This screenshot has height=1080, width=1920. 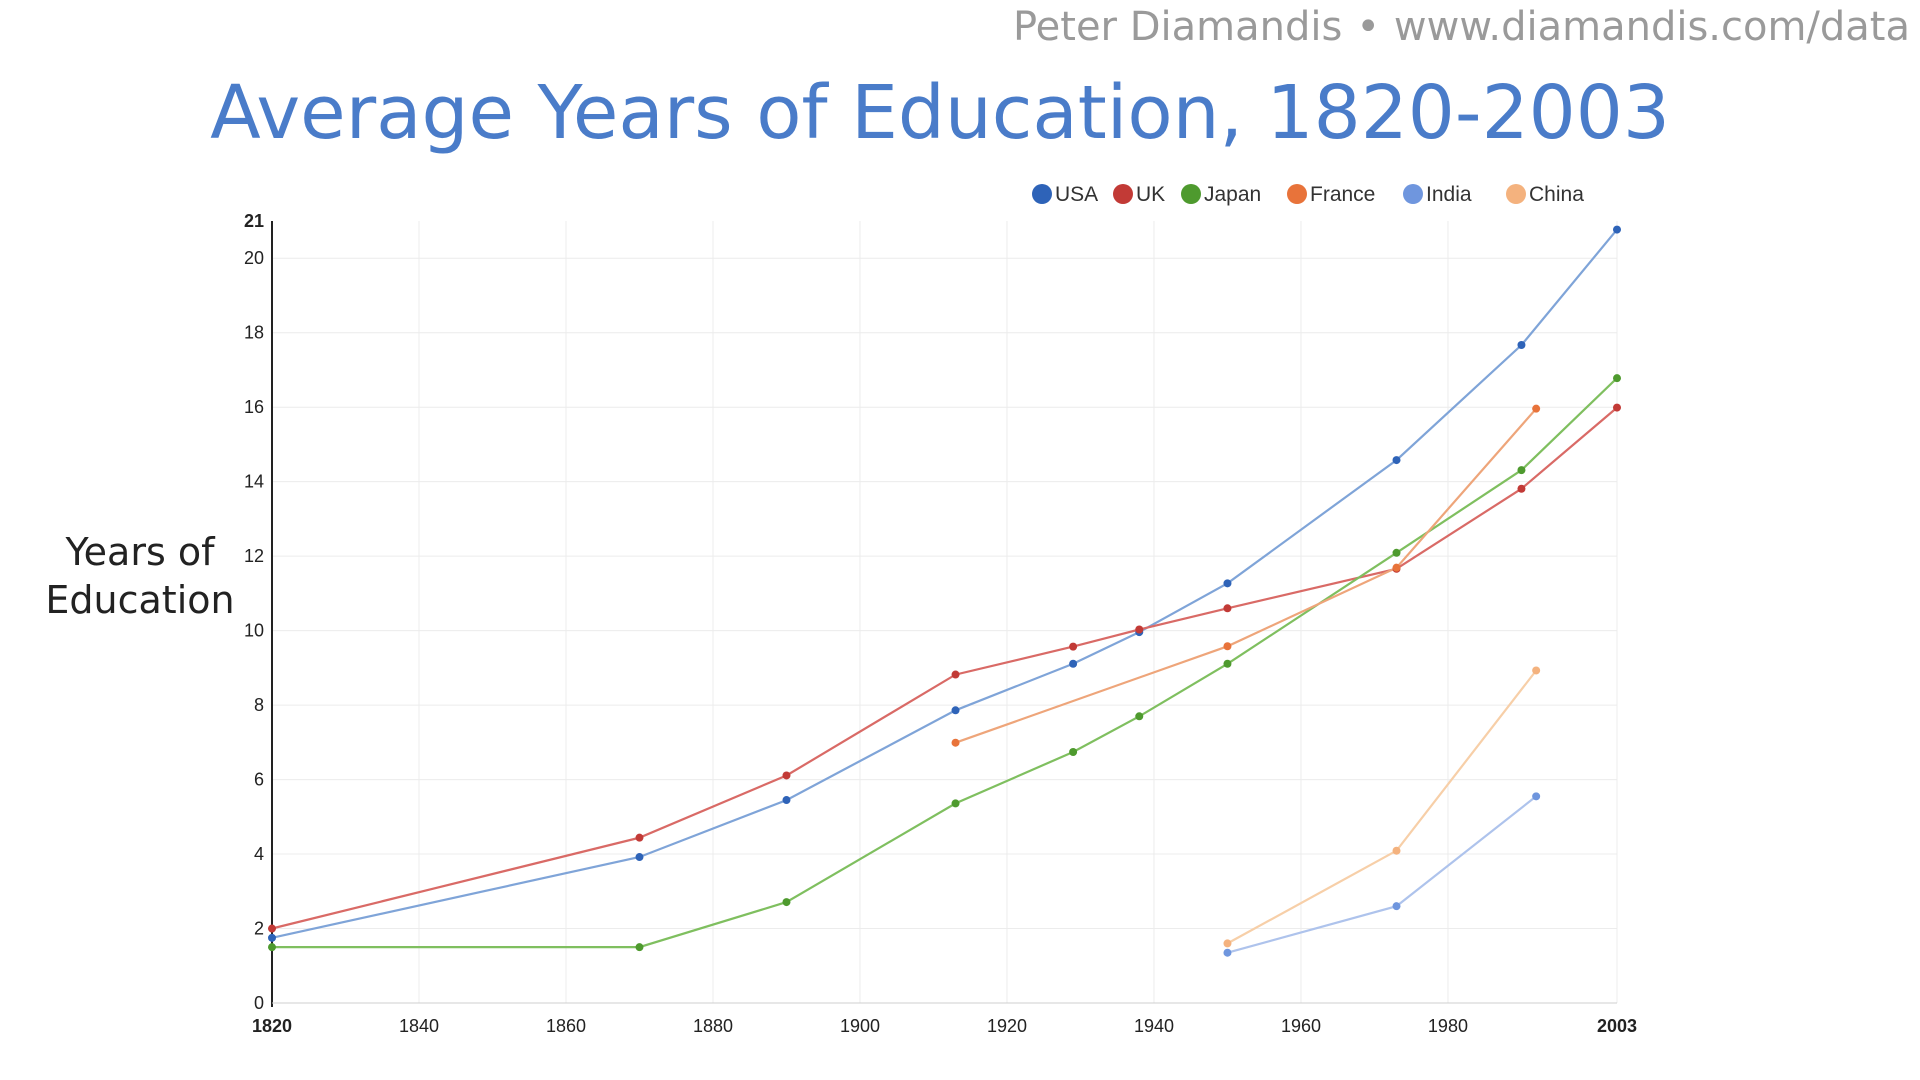 What do you see at coordinates (1617, 1026) in the screenshot?
I see `x-tick-label: 2003` at bounding box center [1617, 1026].